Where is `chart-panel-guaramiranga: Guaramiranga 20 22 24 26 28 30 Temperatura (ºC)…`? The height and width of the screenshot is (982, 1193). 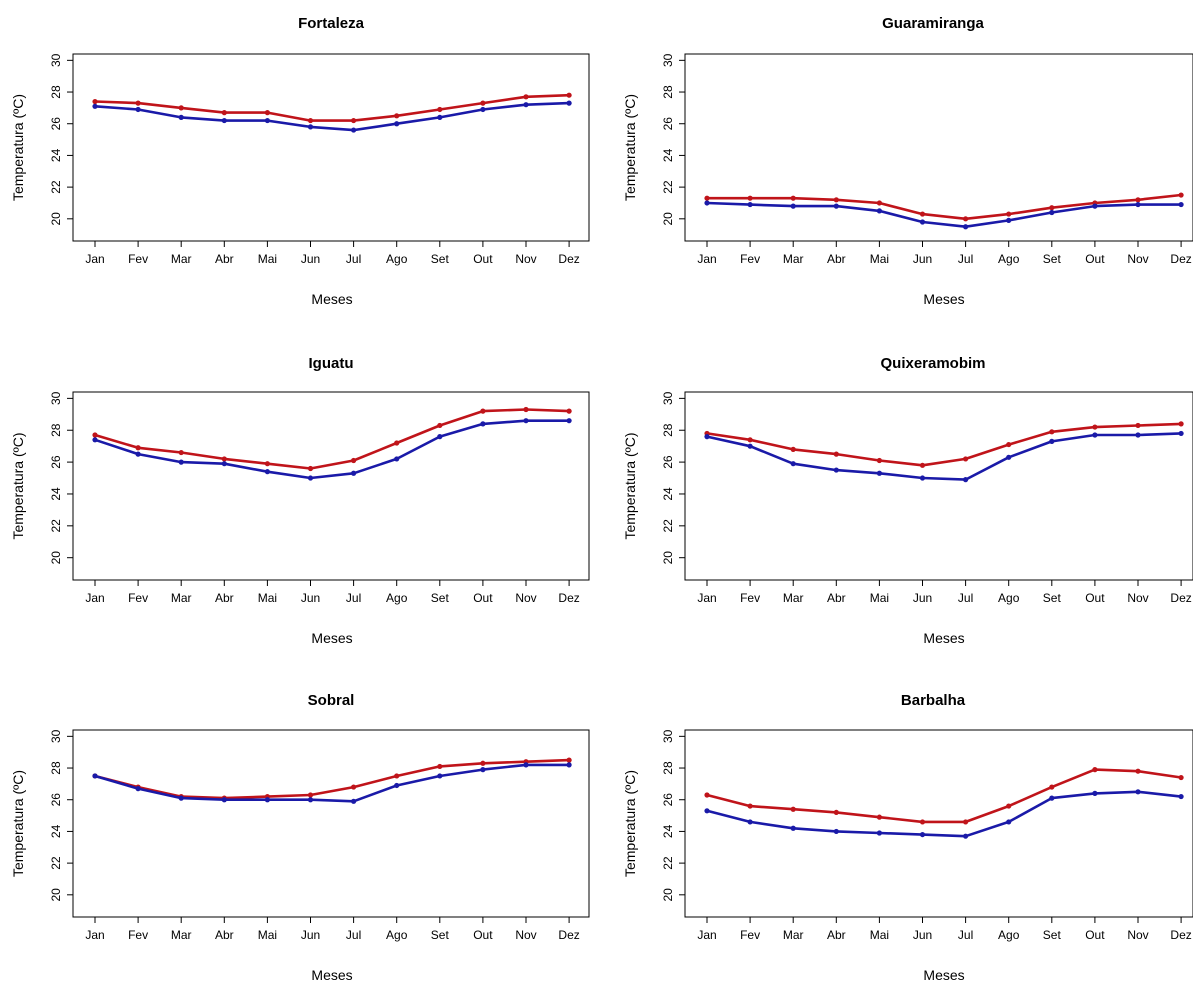 chart-panel-guaramiranga: Guaramiranga 20 22 24 26 28 30 Temperatura (ºC)… is located at coordinates (907, 161).